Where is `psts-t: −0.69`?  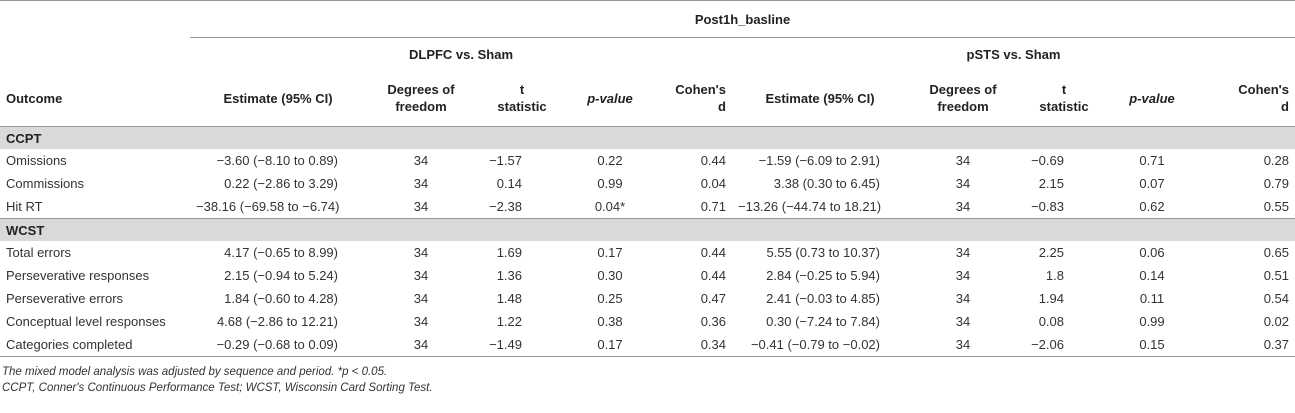
psts-t: −0.69 is located at coordinates (1047, 160).